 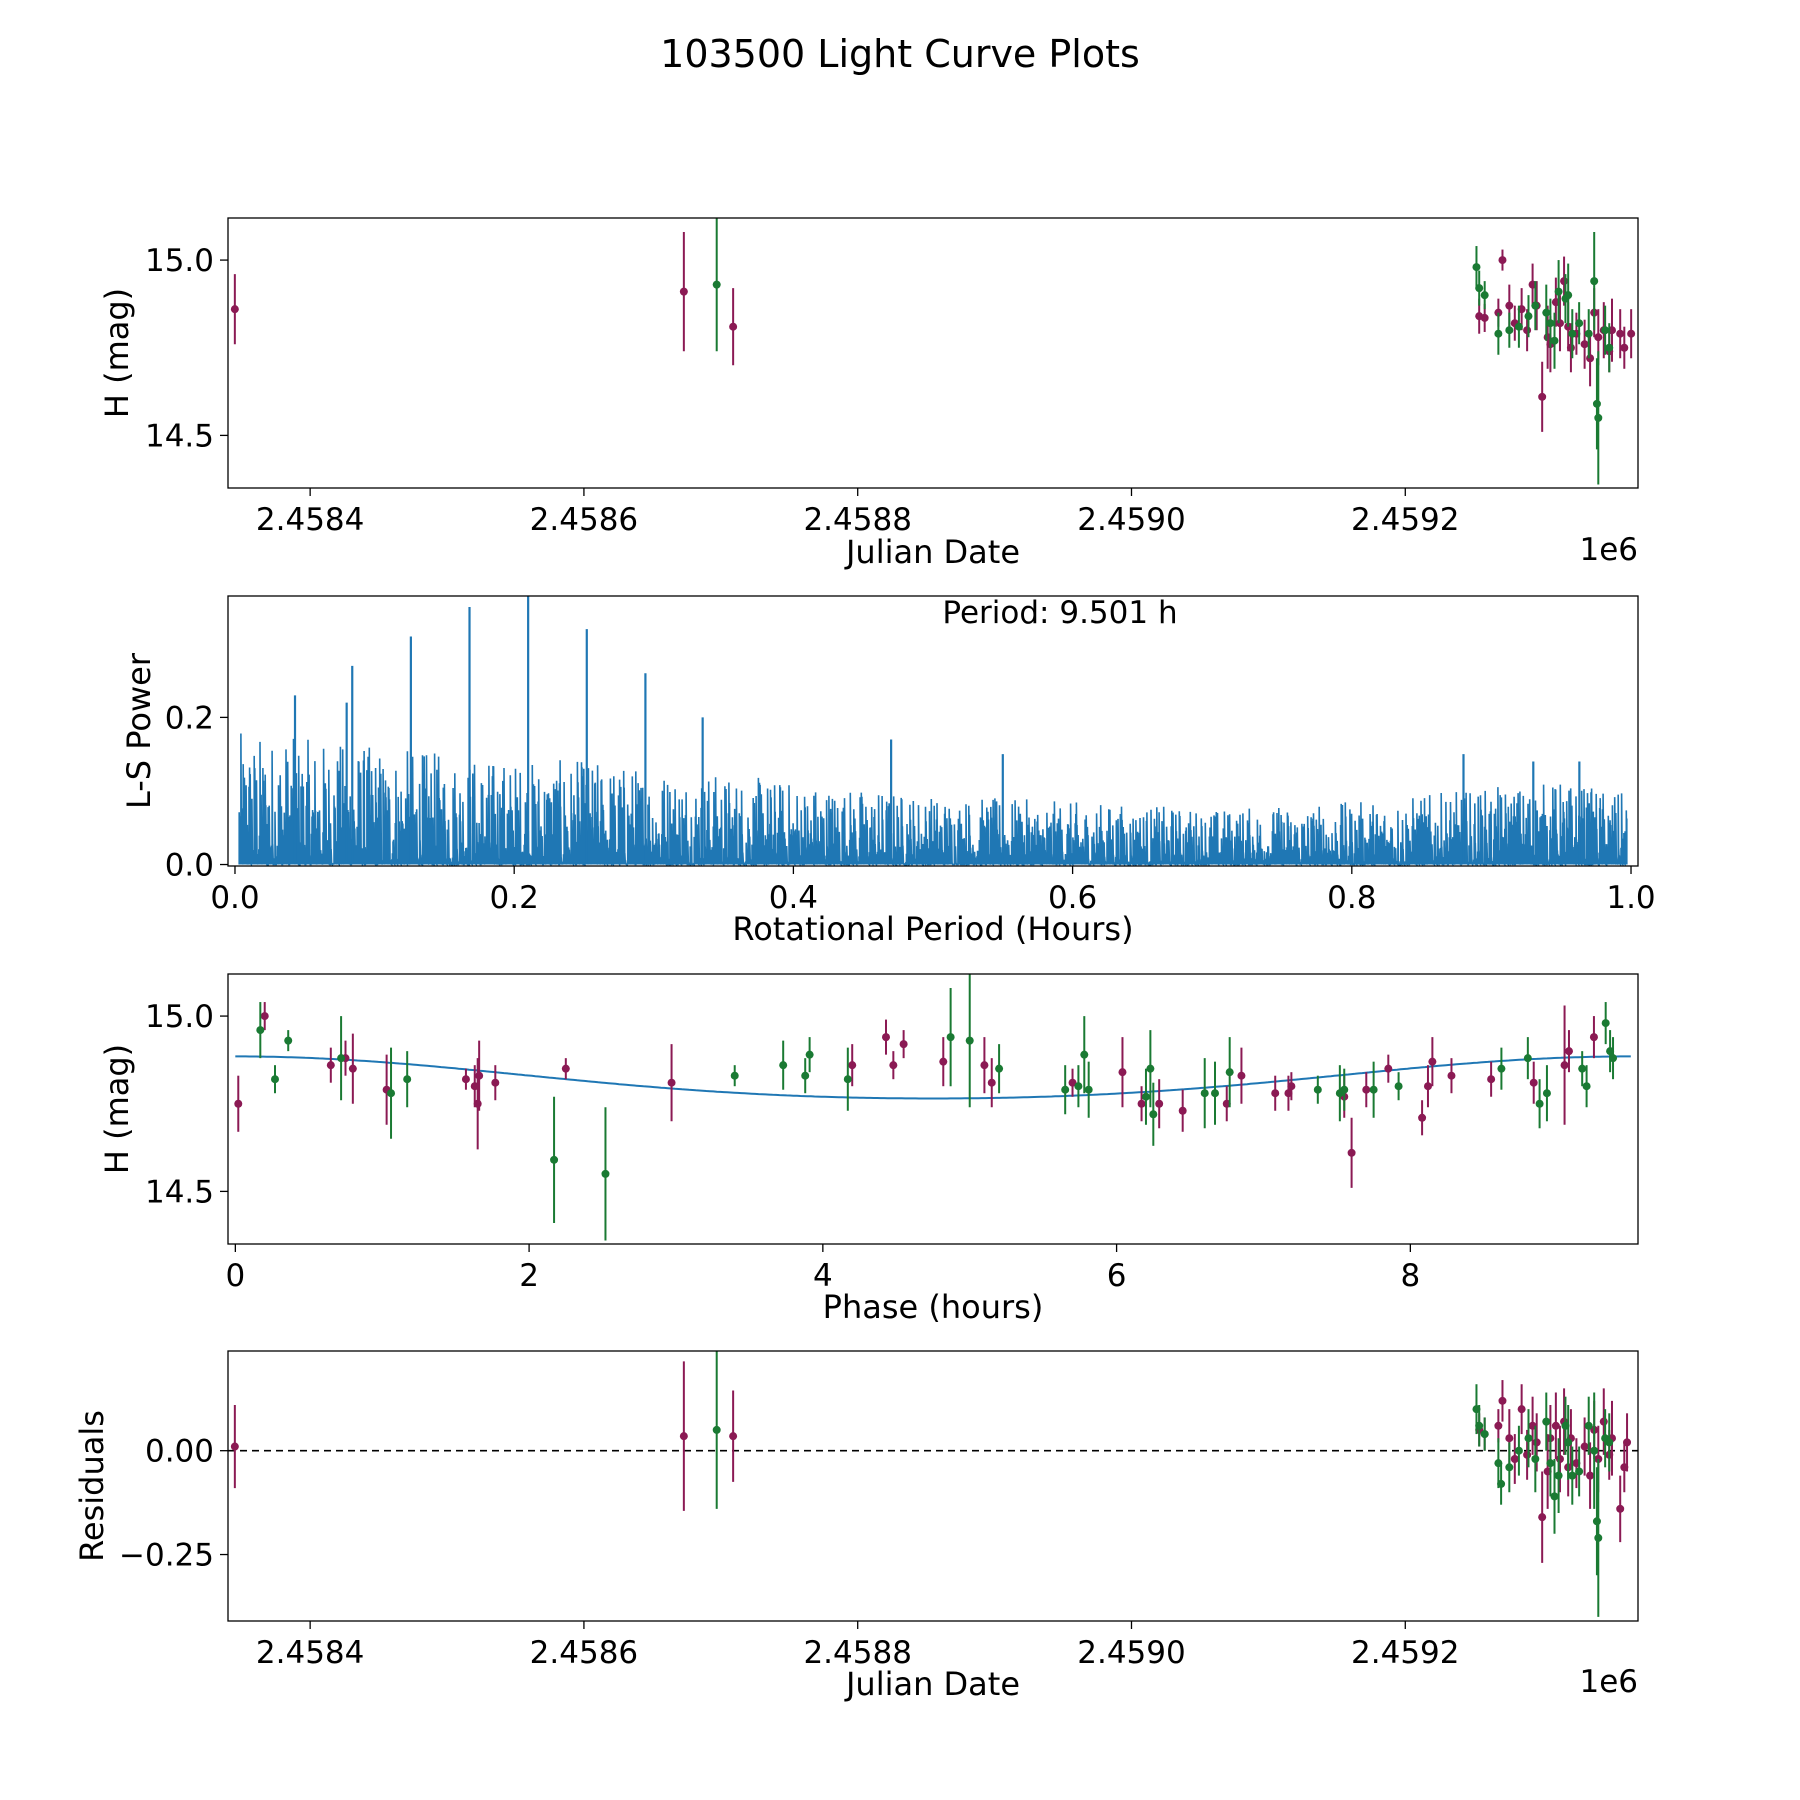 What do you see at coordinates (92, 1486) in the screenshot?
I see `residuals-ylabel: Residuals` at bounding box center [92, 1486].